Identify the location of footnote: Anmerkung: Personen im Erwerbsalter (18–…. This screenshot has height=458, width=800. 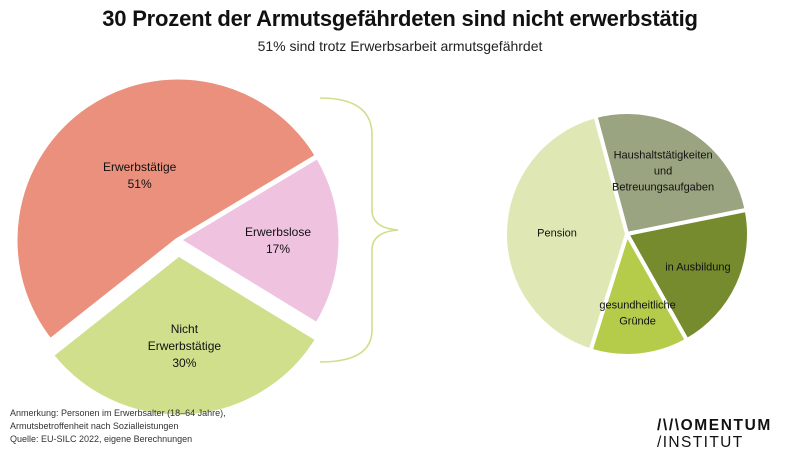
(118, 426).